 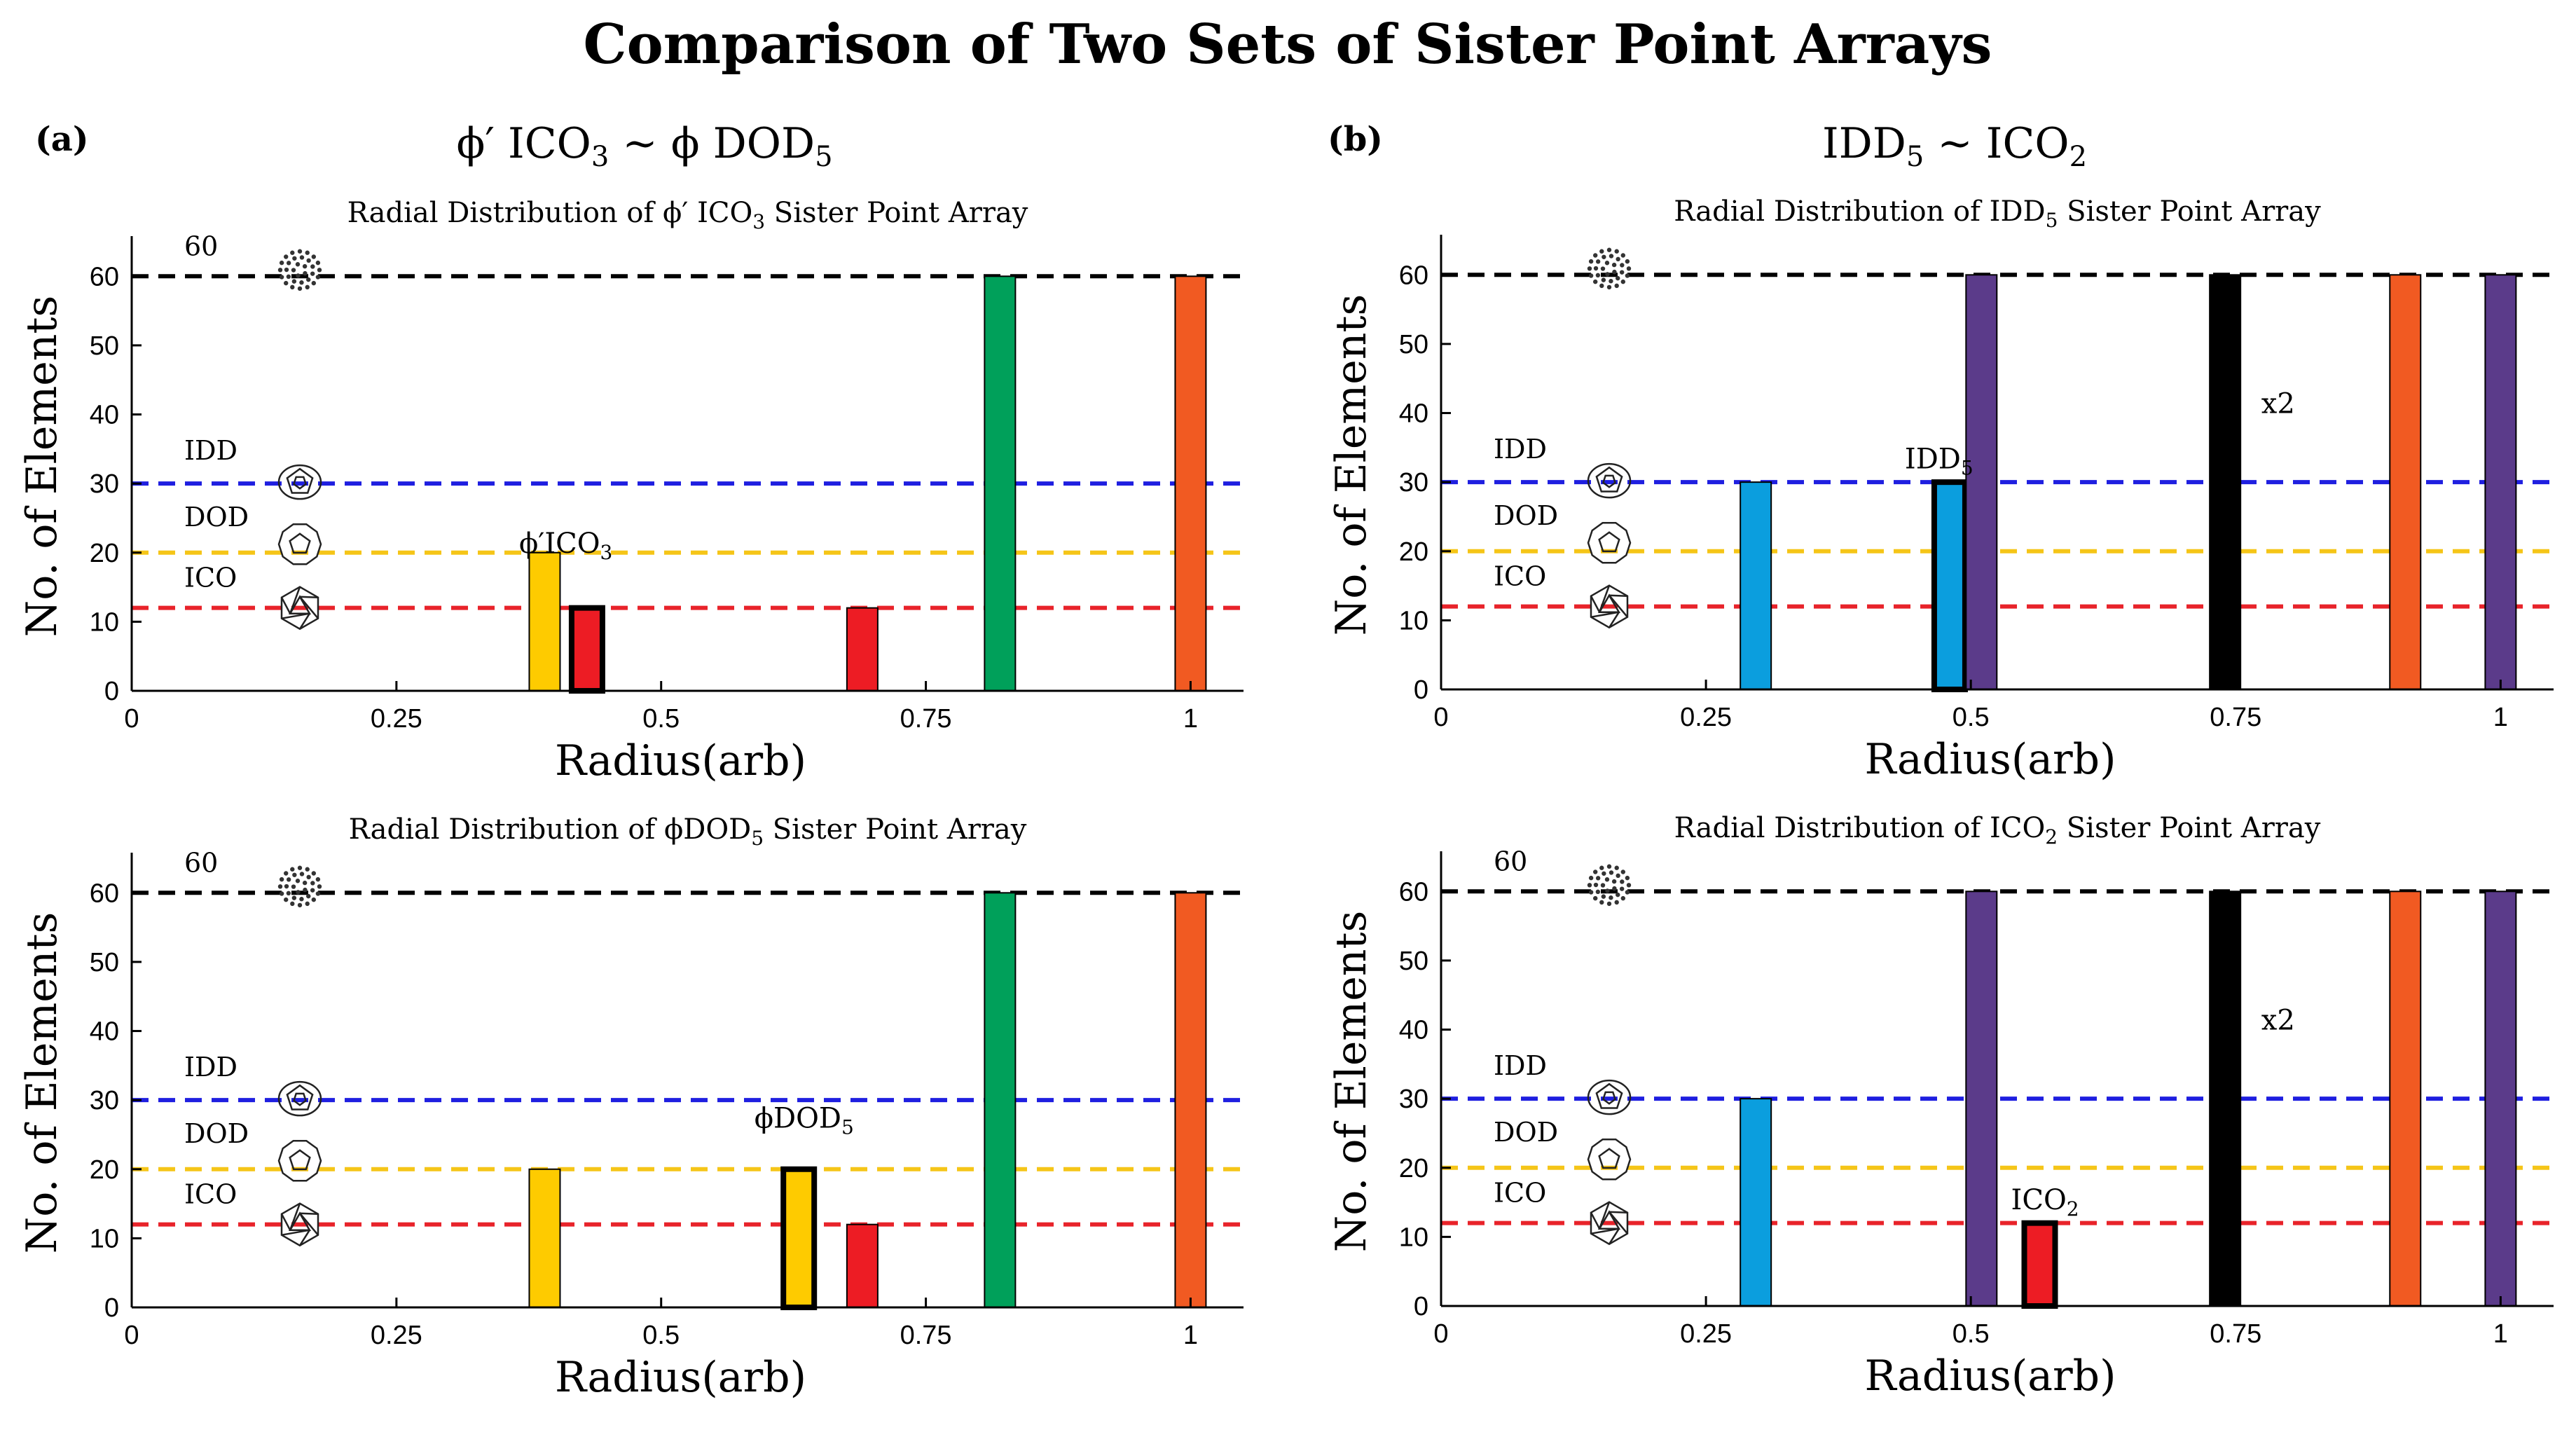 What do you see at coordinates (2039, 1200) in the screenshot?
I see `bar-annotation-part: ICO` at bounding box center [2039, 1200].